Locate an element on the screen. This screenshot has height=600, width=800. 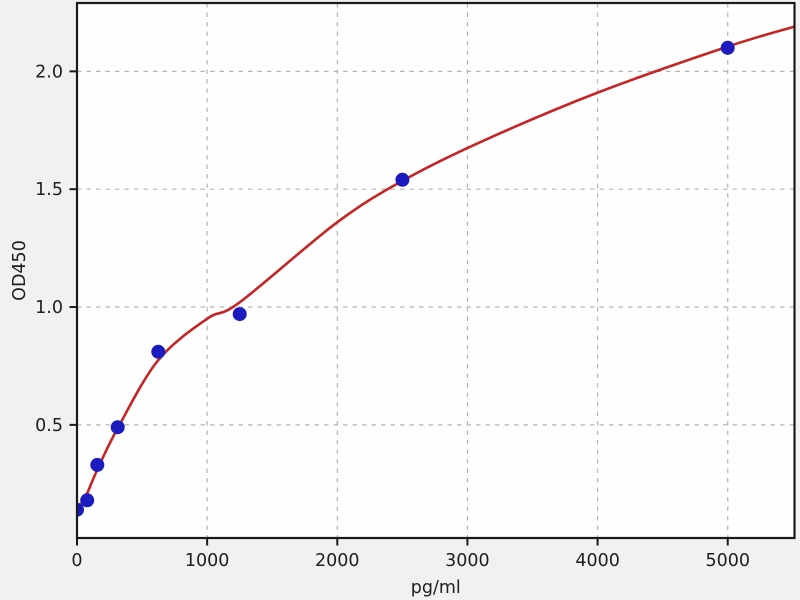
y-axis-label: OD450 is located at coordinates (20, 270).